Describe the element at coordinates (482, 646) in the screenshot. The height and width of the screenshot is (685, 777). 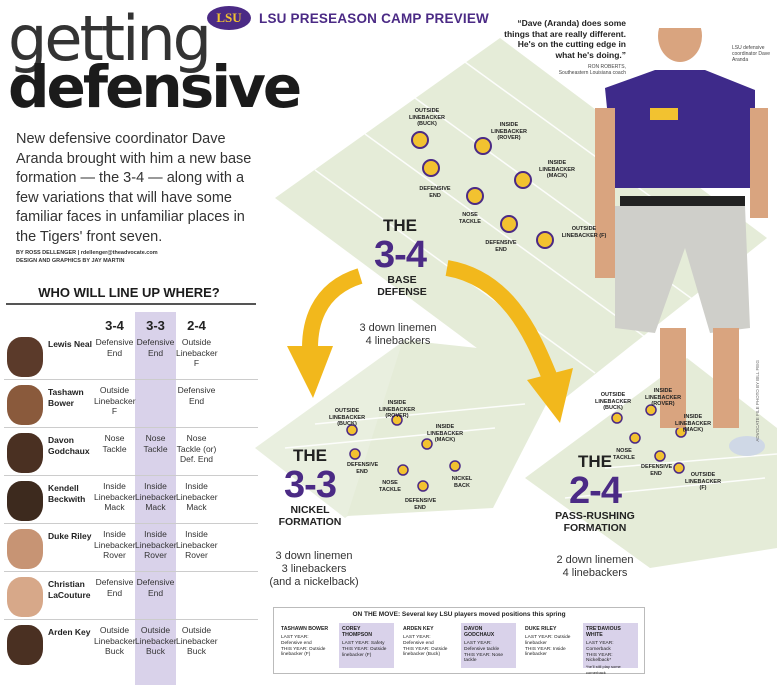
I see `move-card-last-year: LAST YEAR: Defensive tackle` at that location.